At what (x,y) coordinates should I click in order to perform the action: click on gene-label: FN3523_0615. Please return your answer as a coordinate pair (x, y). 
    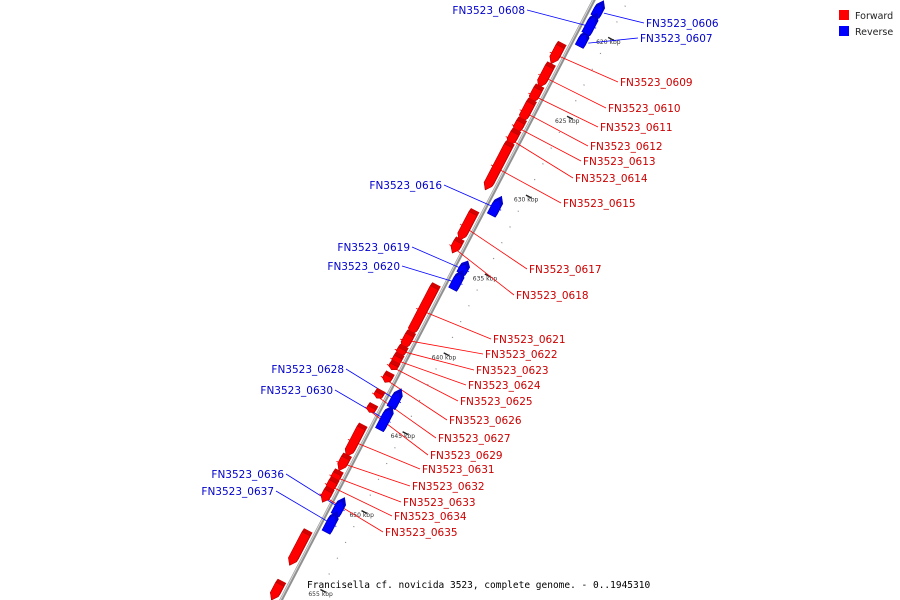
    Looking at the image, I should click on (599, 204).